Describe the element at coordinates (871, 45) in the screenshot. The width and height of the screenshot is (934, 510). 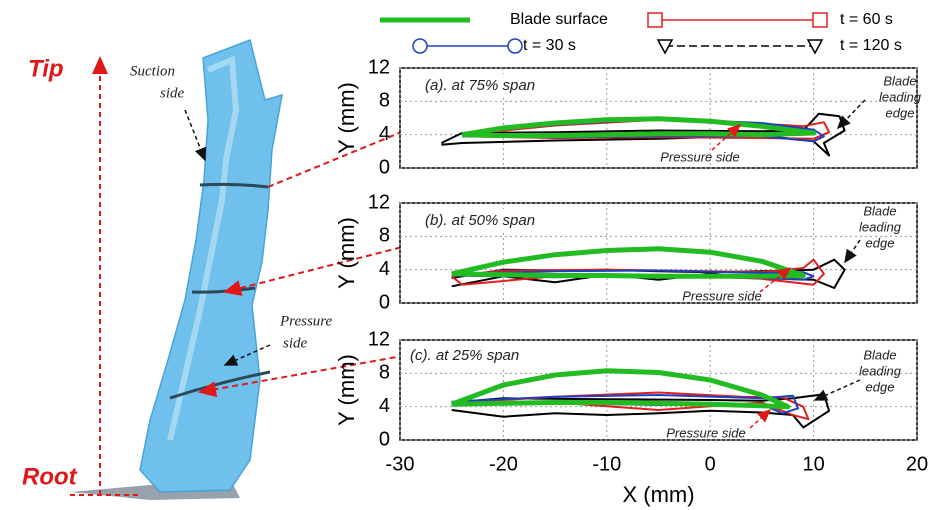
I see `legend-label: t = 120 s` at that location.